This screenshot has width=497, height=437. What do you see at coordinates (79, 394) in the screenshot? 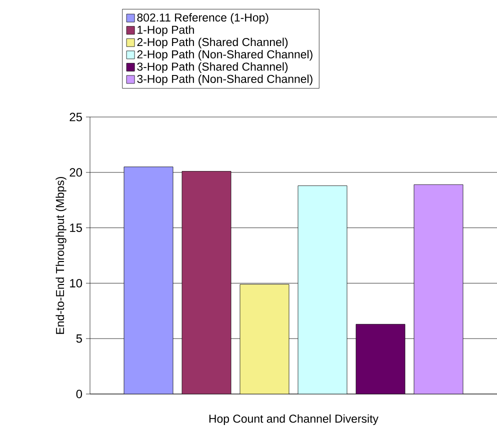
I see `y-tick-label: 0` at bounding box center [79, 394].